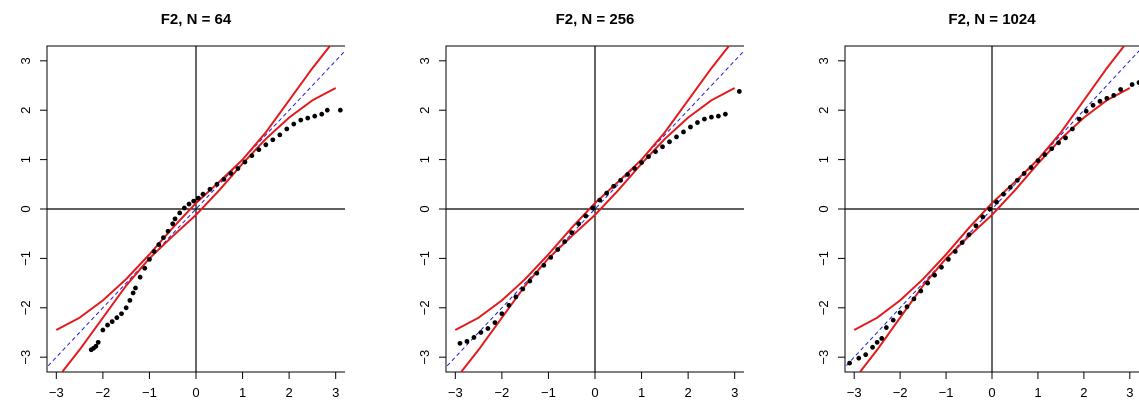  What do you see at coordinates (424, 208) in the screenshot?
I see `y-tick-label: 0` at bounding box center [424, 208].